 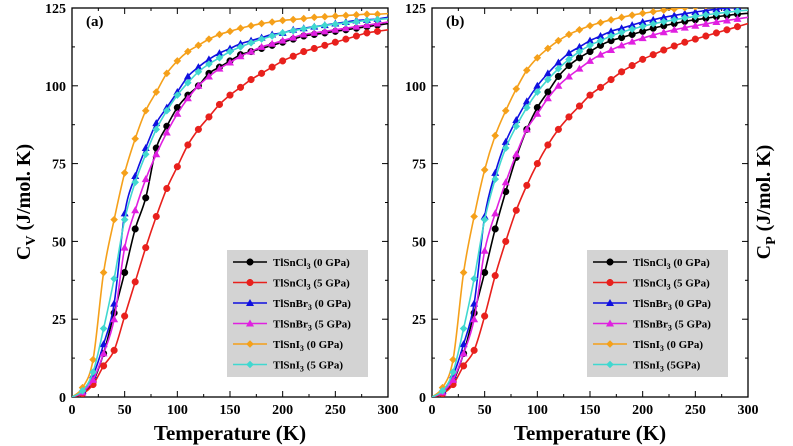 What do you see at coordinates (311, 264) in the screenshot?
I see `legend-label: TlSnCl3 (0 GPa)` at bounding box center [311, 264].